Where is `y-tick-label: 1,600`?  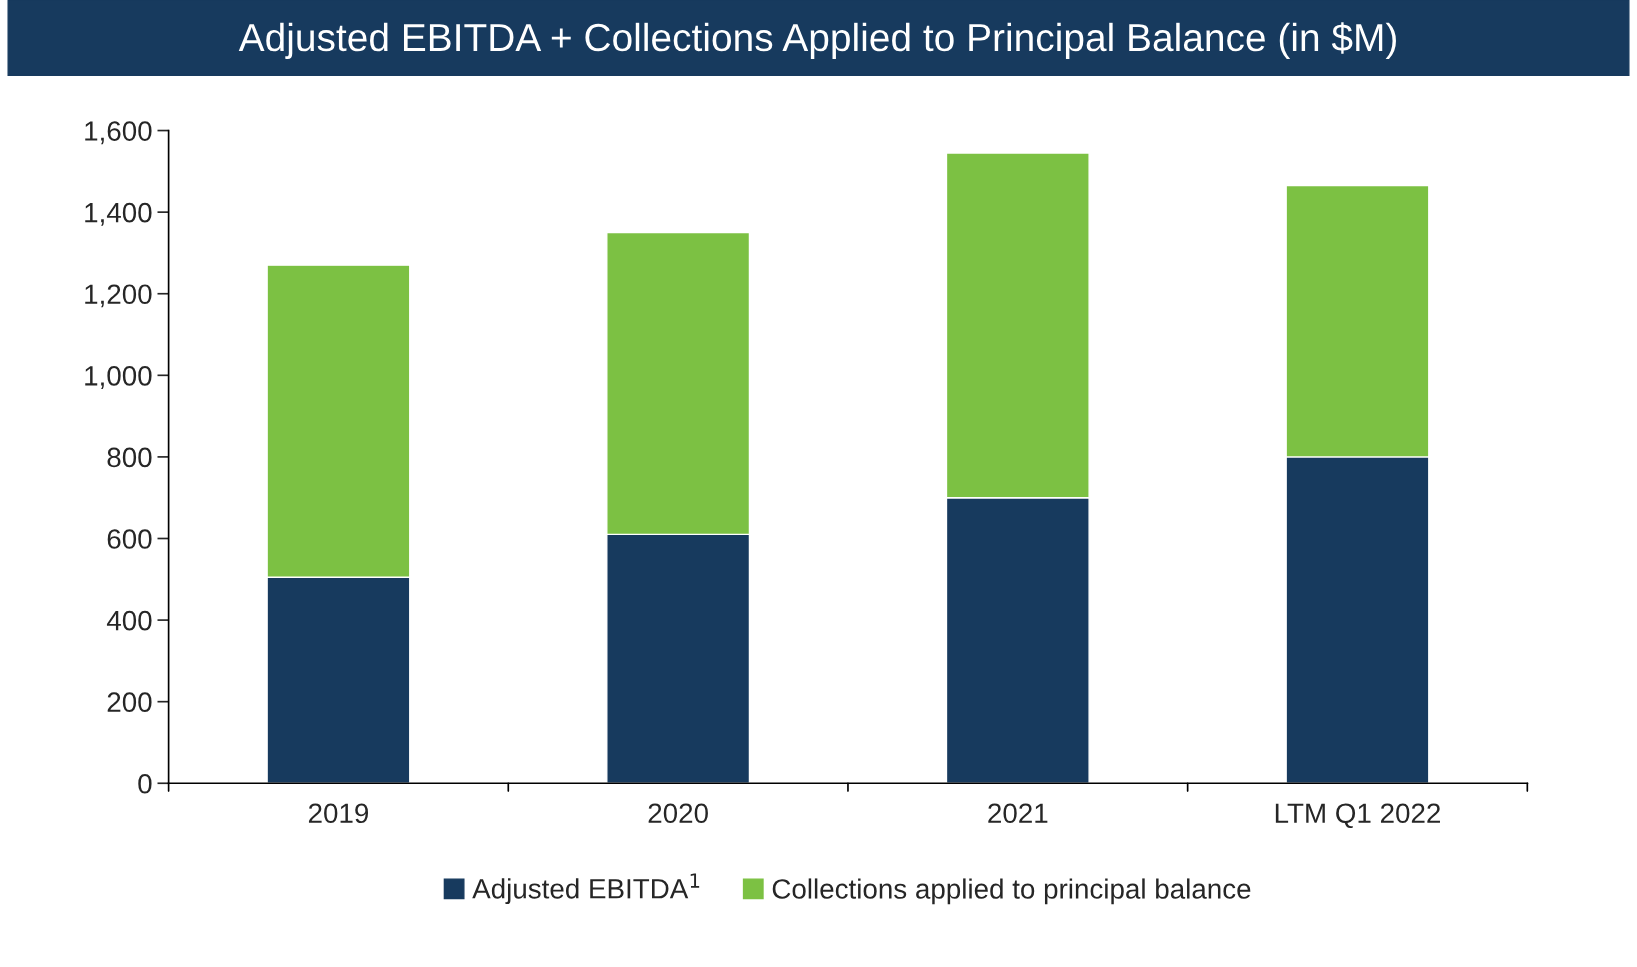
y-tick-label: 1,600 is located at coordinates (118, 133).